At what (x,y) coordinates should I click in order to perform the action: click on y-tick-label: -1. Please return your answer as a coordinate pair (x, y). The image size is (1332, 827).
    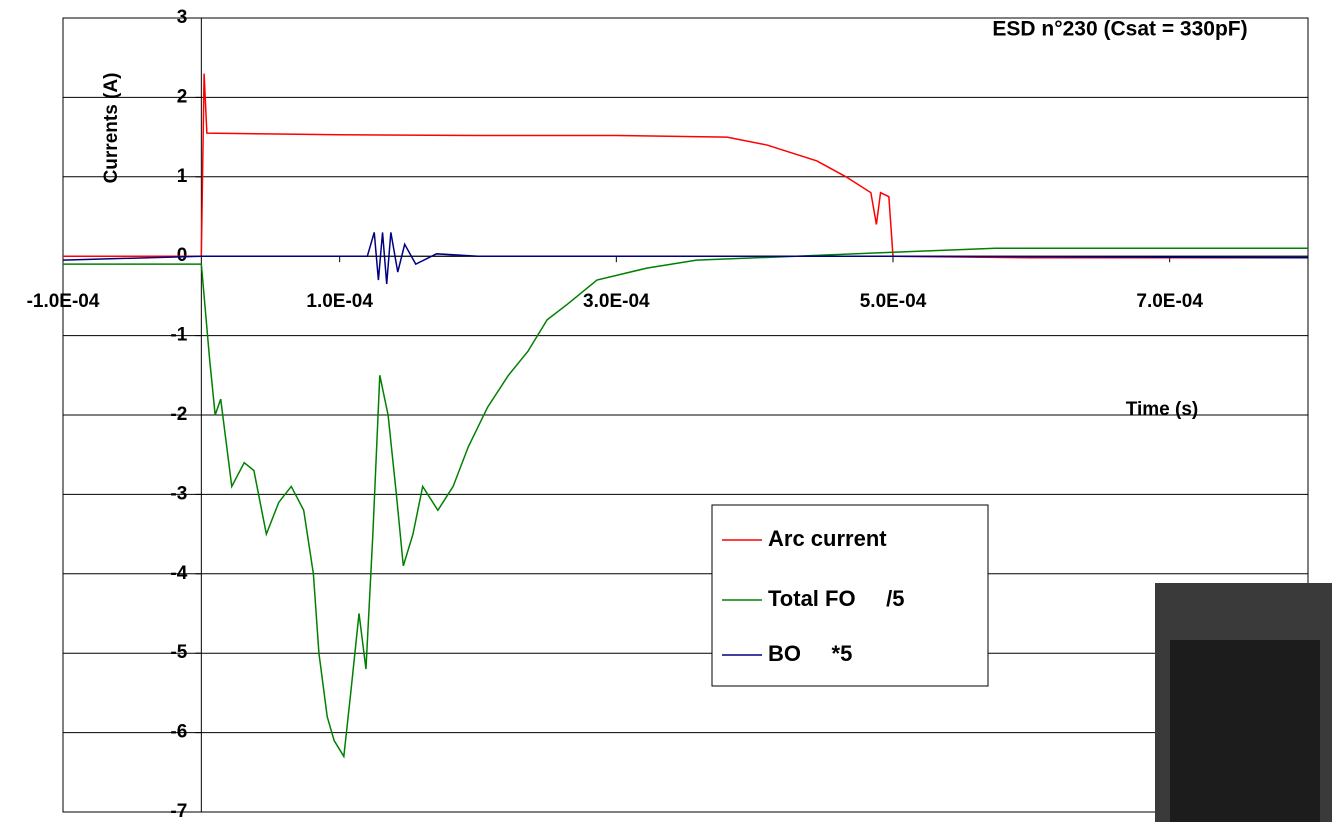
    Looking at the image, I should click on (178, 335).